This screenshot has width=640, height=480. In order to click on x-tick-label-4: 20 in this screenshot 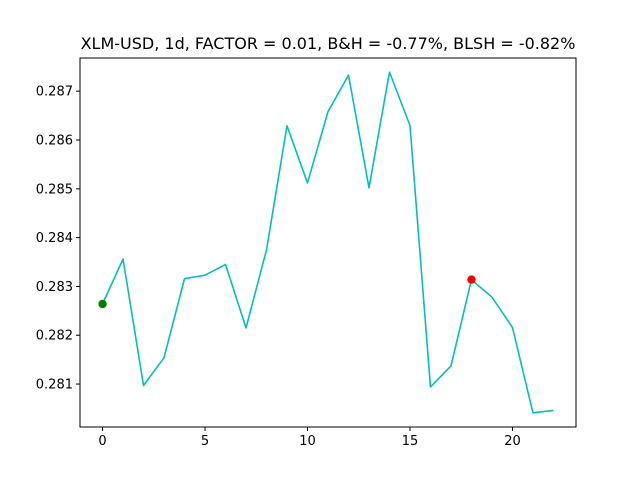, I will do `click(512, 441)`.